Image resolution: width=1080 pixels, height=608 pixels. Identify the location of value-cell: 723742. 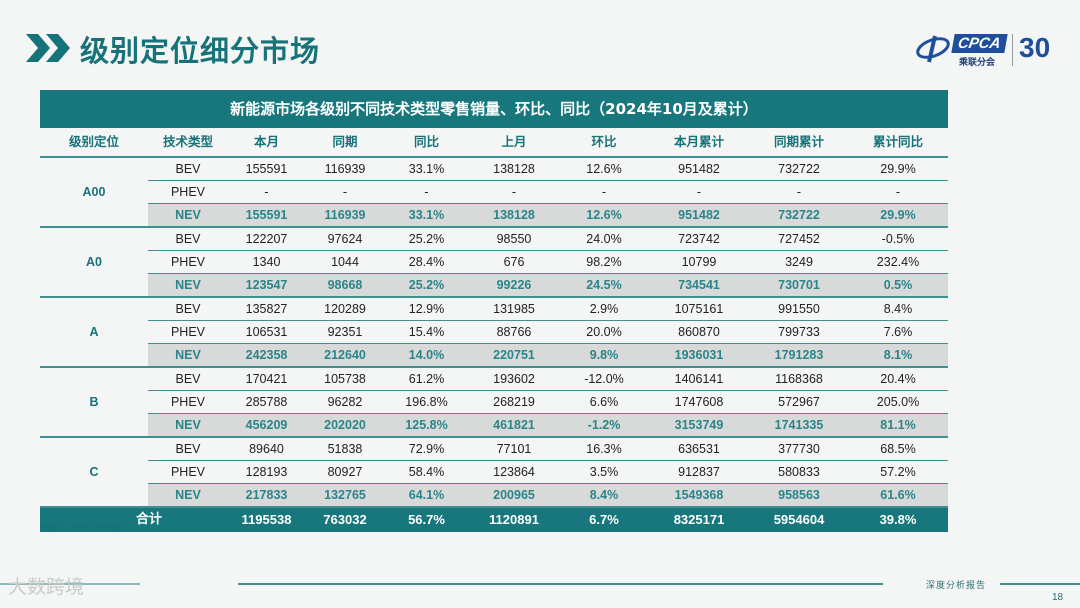
(699, 239).